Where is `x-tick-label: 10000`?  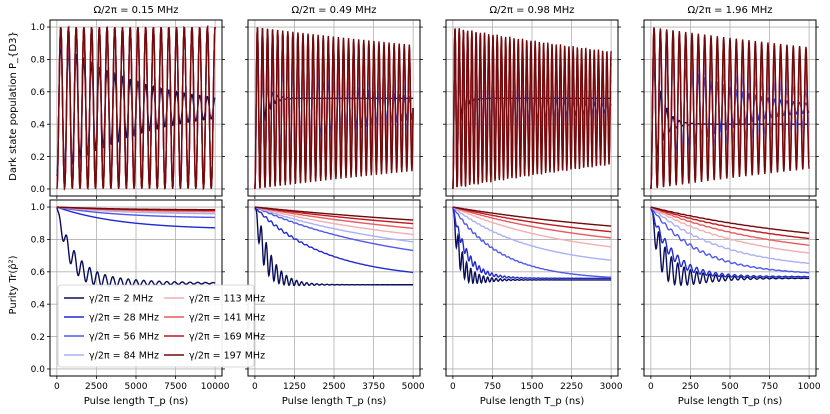
x-tick-label: 10000 is located at coordinates (215, 387).